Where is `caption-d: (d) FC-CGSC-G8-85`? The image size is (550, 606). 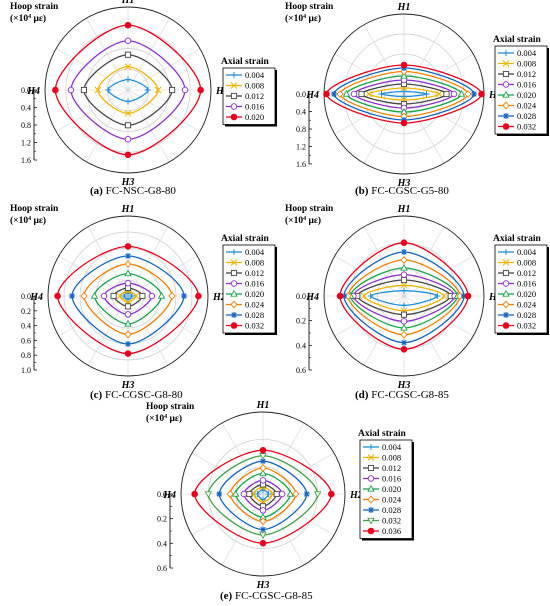 caption-d: (d) FC-CGSC-G8-85 is located at coordinates (402, 395).